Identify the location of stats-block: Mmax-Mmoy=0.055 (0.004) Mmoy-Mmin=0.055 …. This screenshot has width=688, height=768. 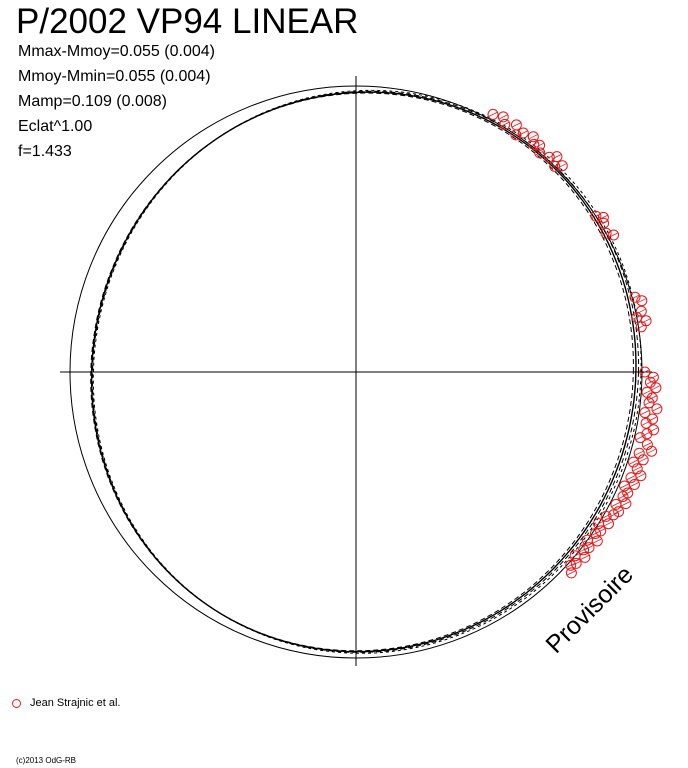
(116, 104).